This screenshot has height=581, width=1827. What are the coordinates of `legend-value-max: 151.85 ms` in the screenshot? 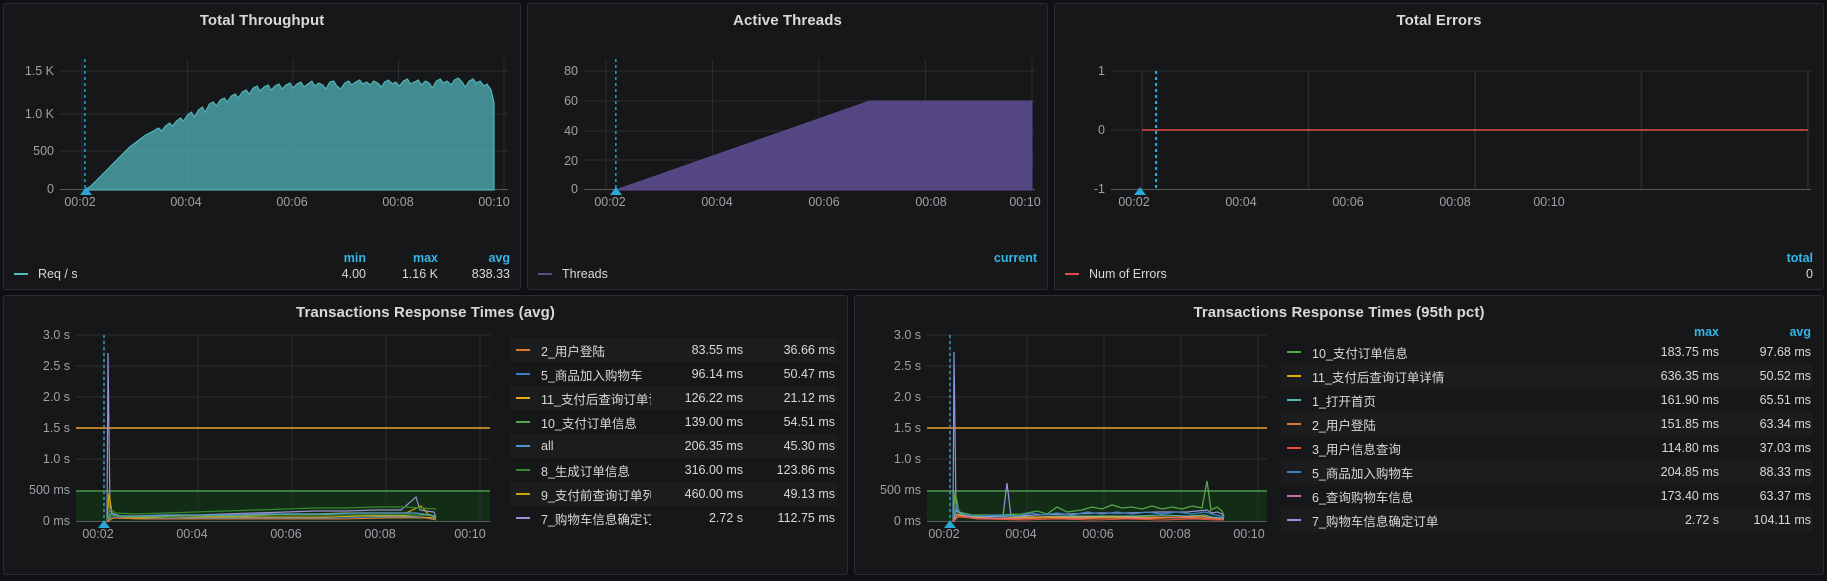 It's located at (1689, 424).